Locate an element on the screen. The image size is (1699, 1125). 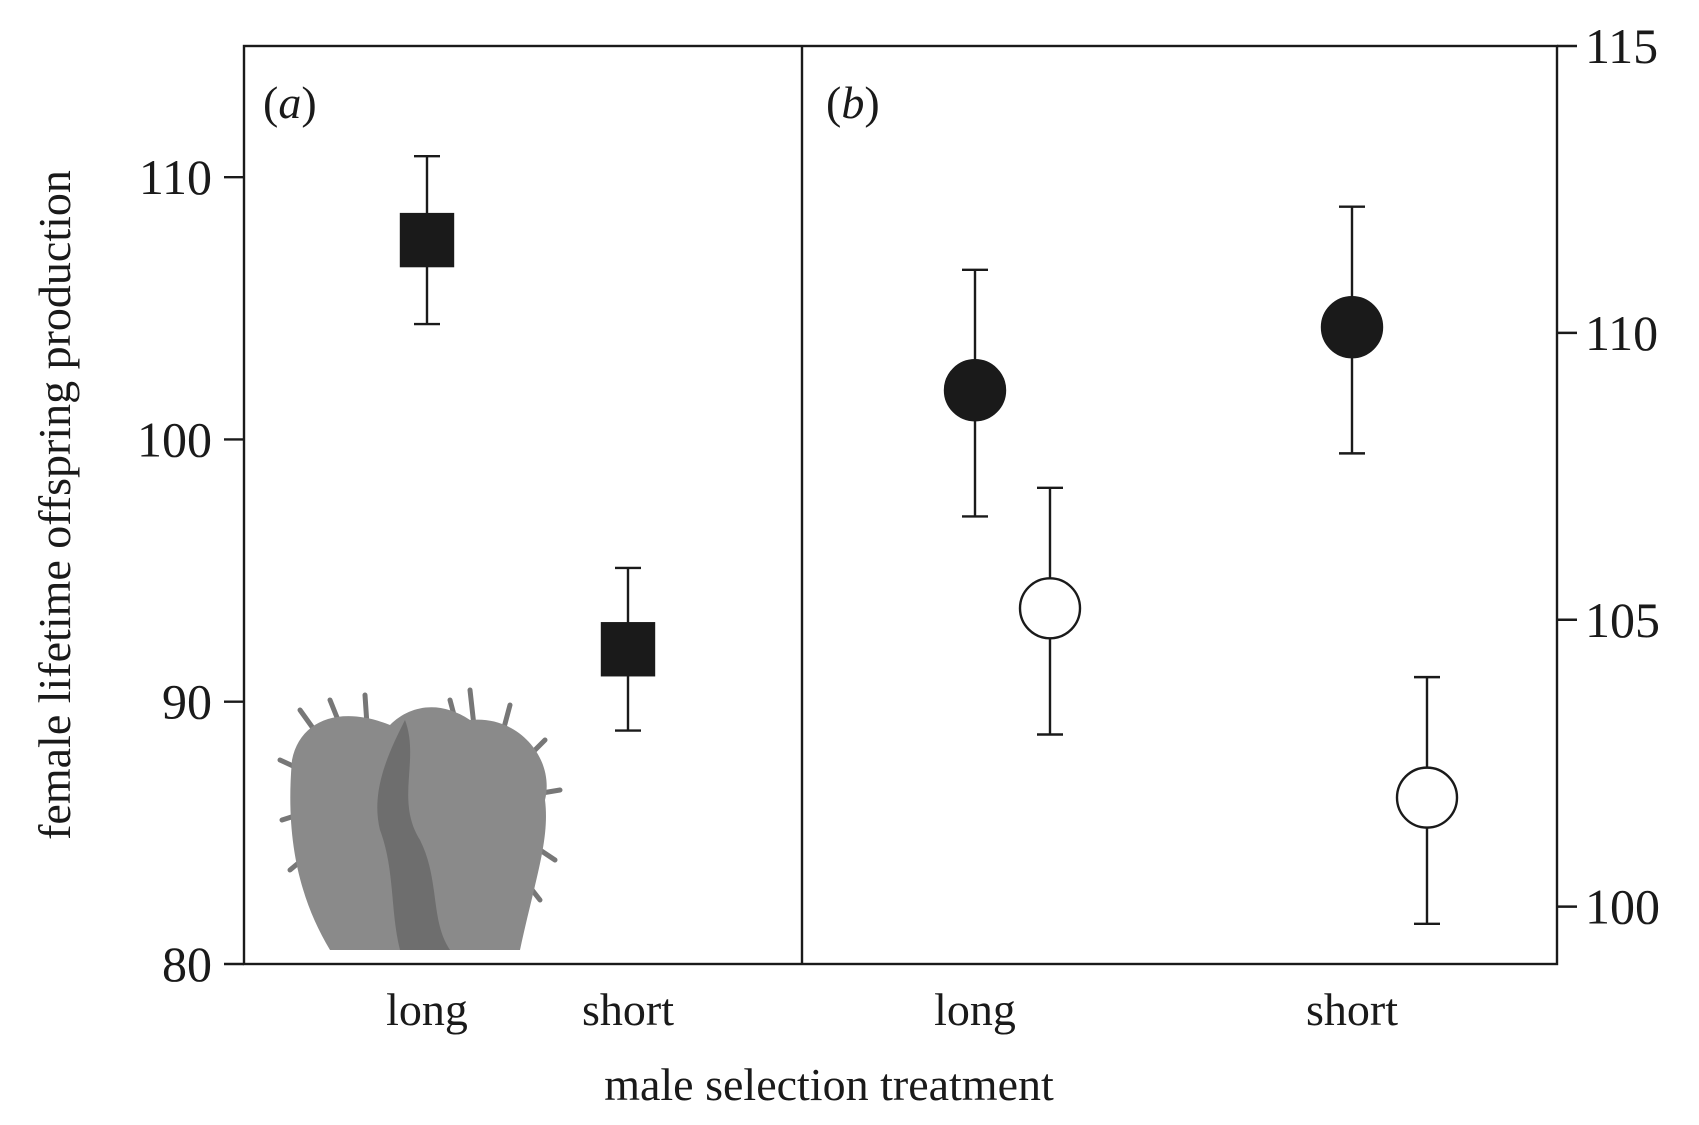
inset-stem is located at coordinates (413, 835).